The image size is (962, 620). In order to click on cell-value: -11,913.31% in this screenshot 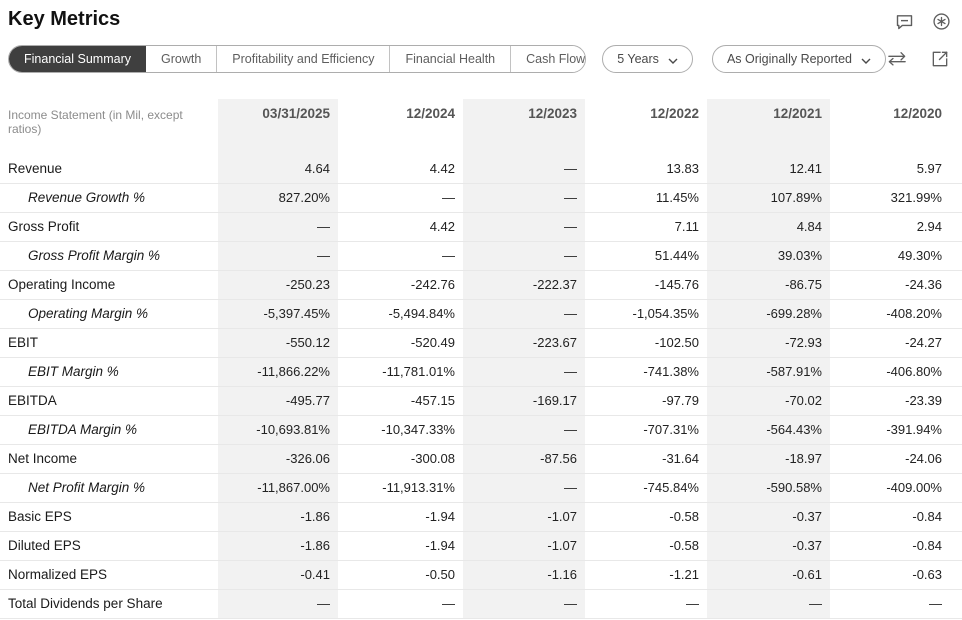, I will do `click(418, 487)`.